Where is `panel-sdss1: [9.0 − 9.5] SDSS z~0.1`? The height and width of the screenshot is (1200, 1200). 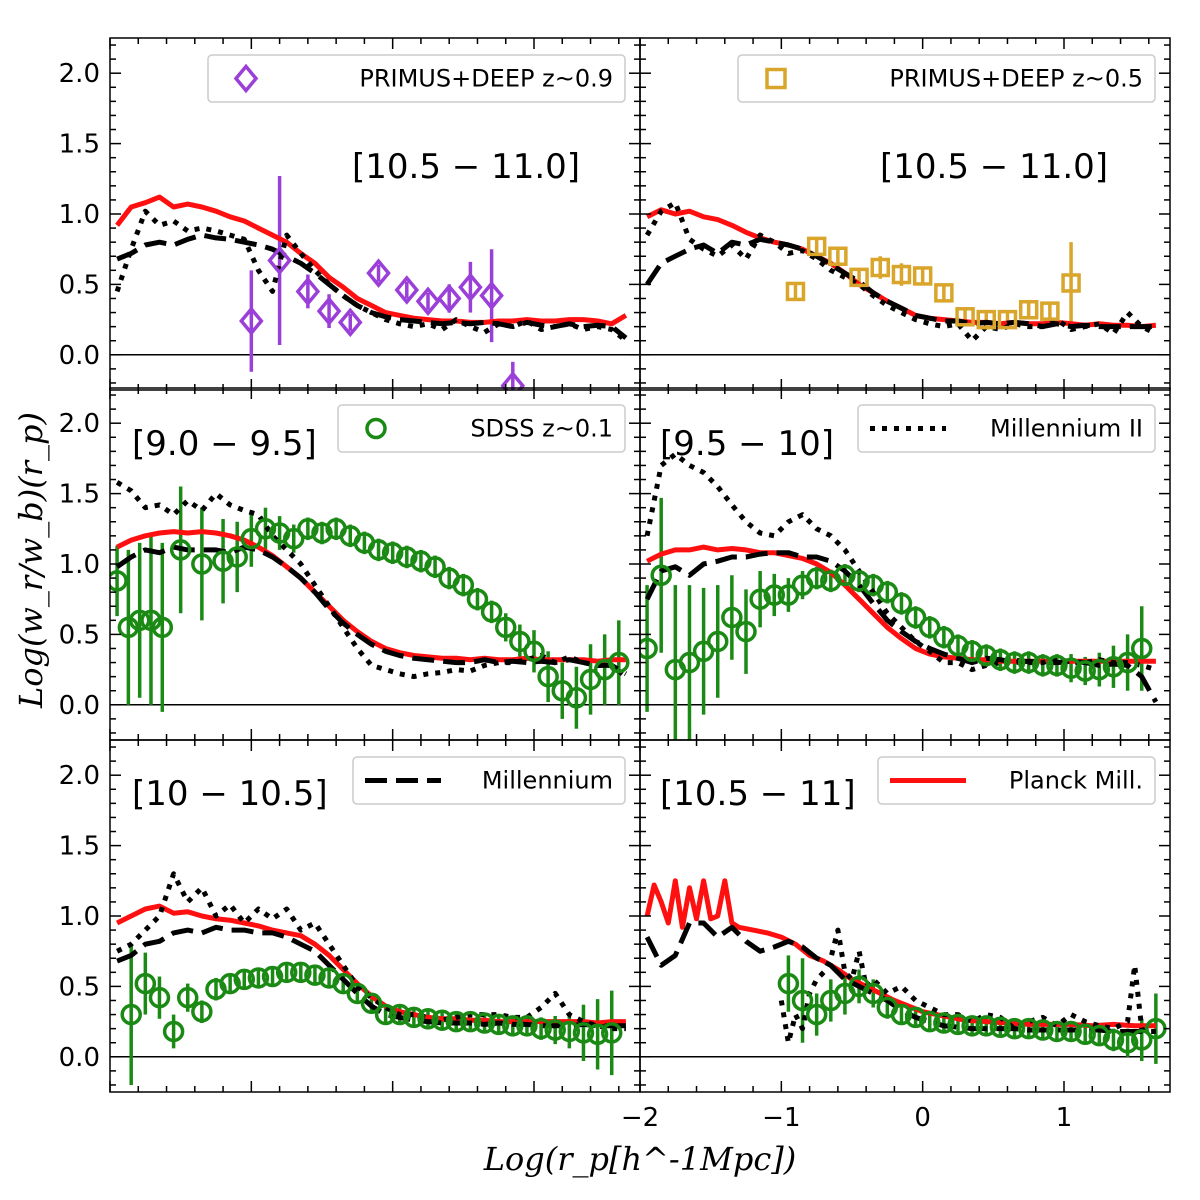
panel-sdss1: [9.0 − 9.5] SDSS z~0.1 is located at coordinates (375, 564).